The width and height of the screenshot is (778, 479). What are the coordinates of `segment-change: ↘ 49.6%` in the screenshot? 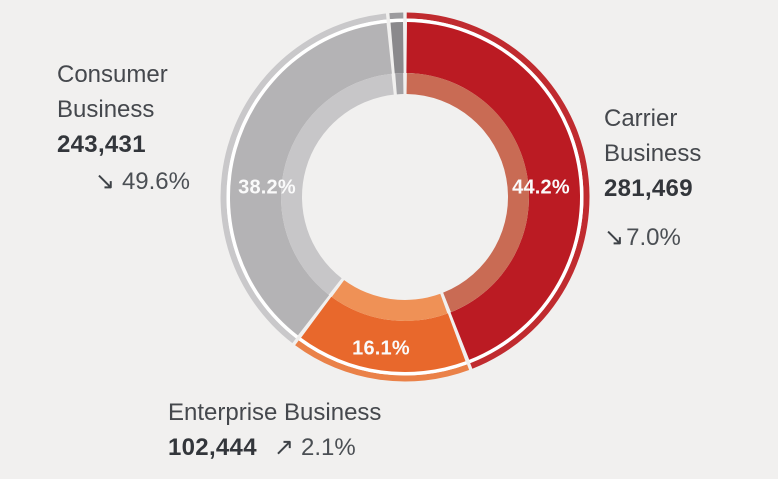 It's located at (123, 181).